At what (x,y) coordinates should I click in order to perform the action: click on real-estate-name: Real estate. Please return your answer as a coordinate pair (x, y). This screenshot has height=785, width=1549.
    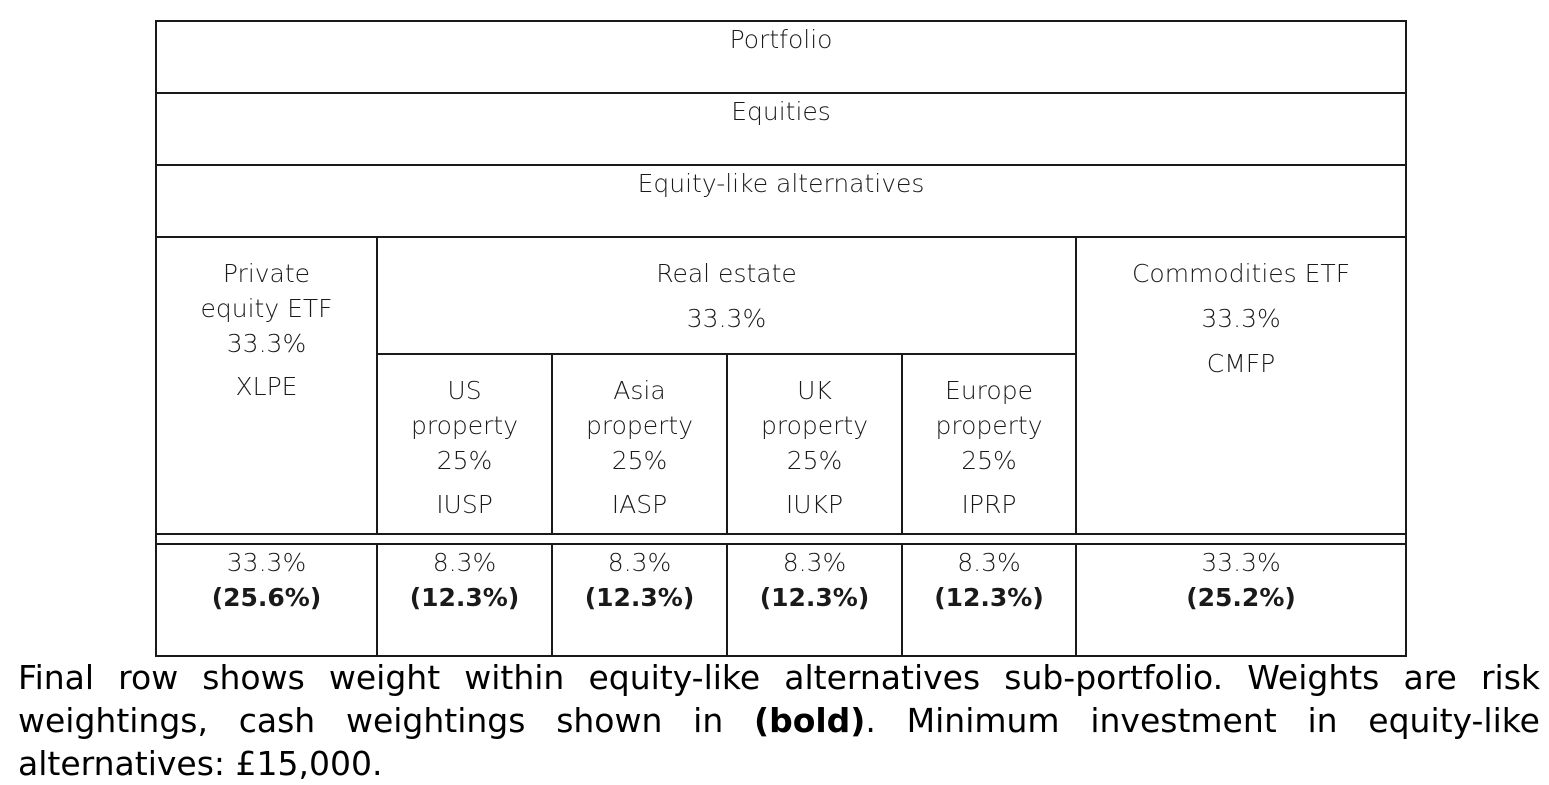
    Looking at the image, I should click on (726, 273).